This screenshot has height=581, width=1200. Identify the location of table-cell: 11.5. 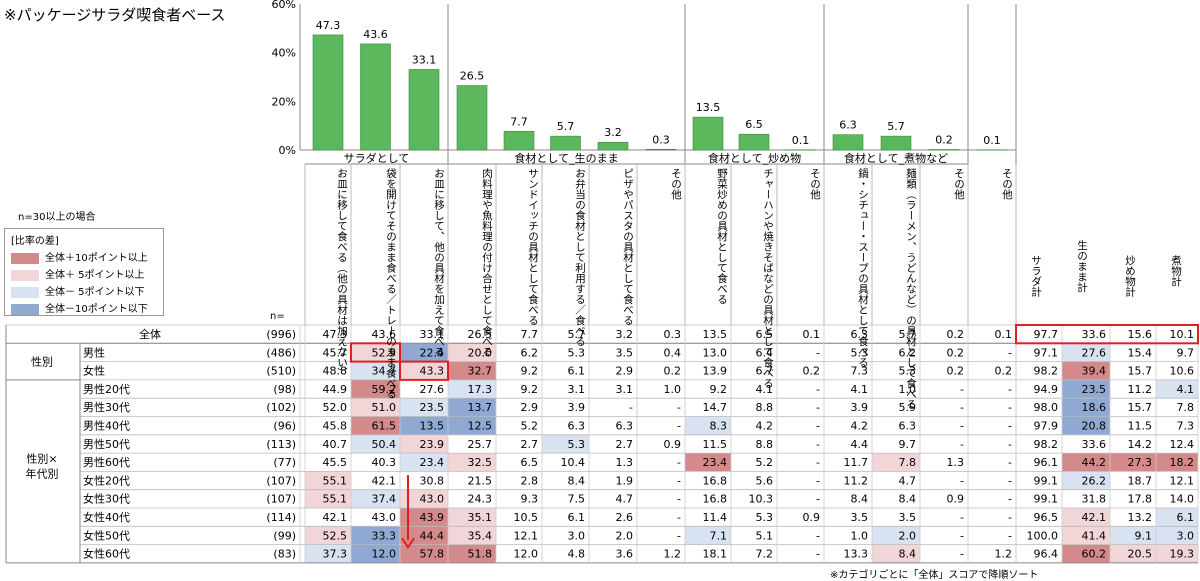
(715, 444).